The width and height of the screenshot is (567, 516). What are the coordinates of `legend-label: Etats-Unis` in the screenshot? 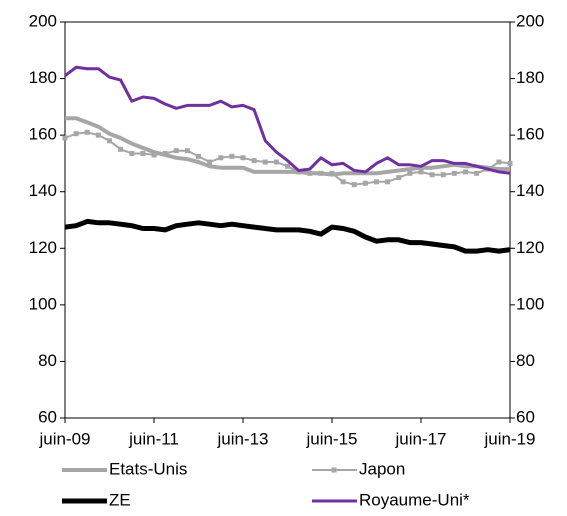 It's located at (148, 468).